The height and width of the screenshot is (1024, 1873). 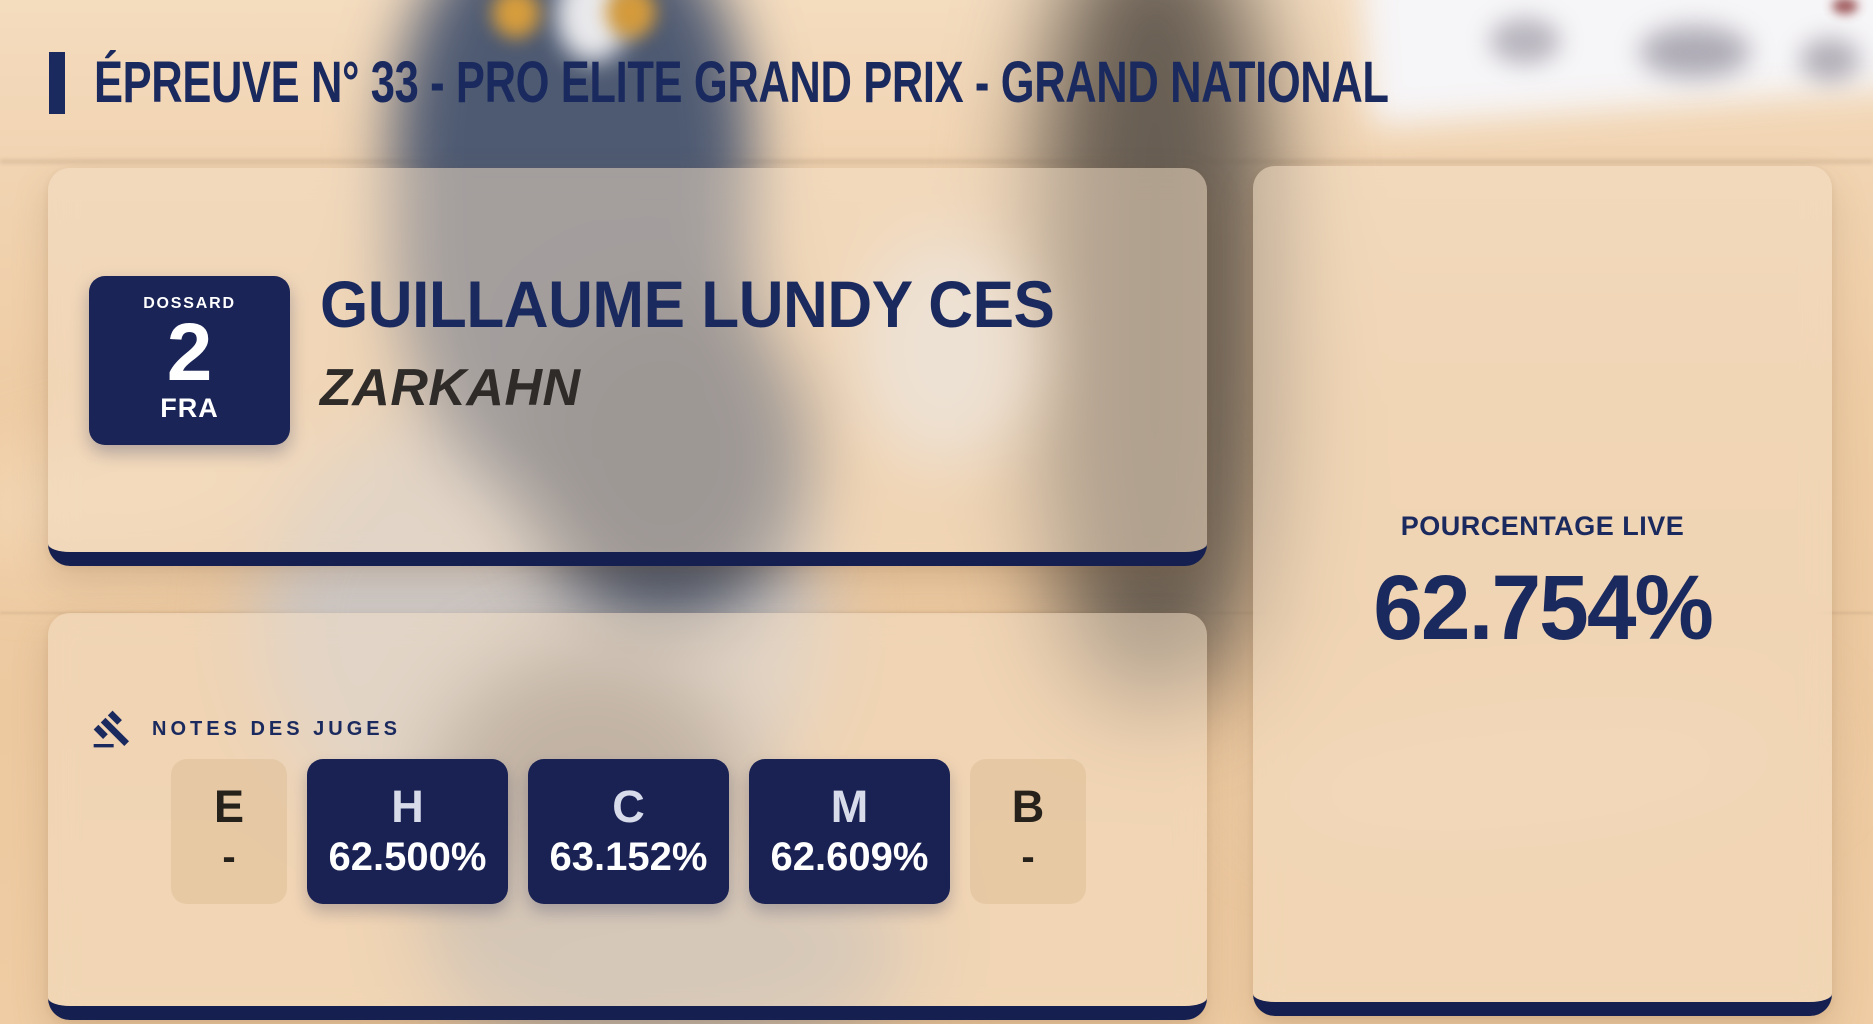 I want to click on judge-box-C: C 63.152%, so click(x=628, y=831).